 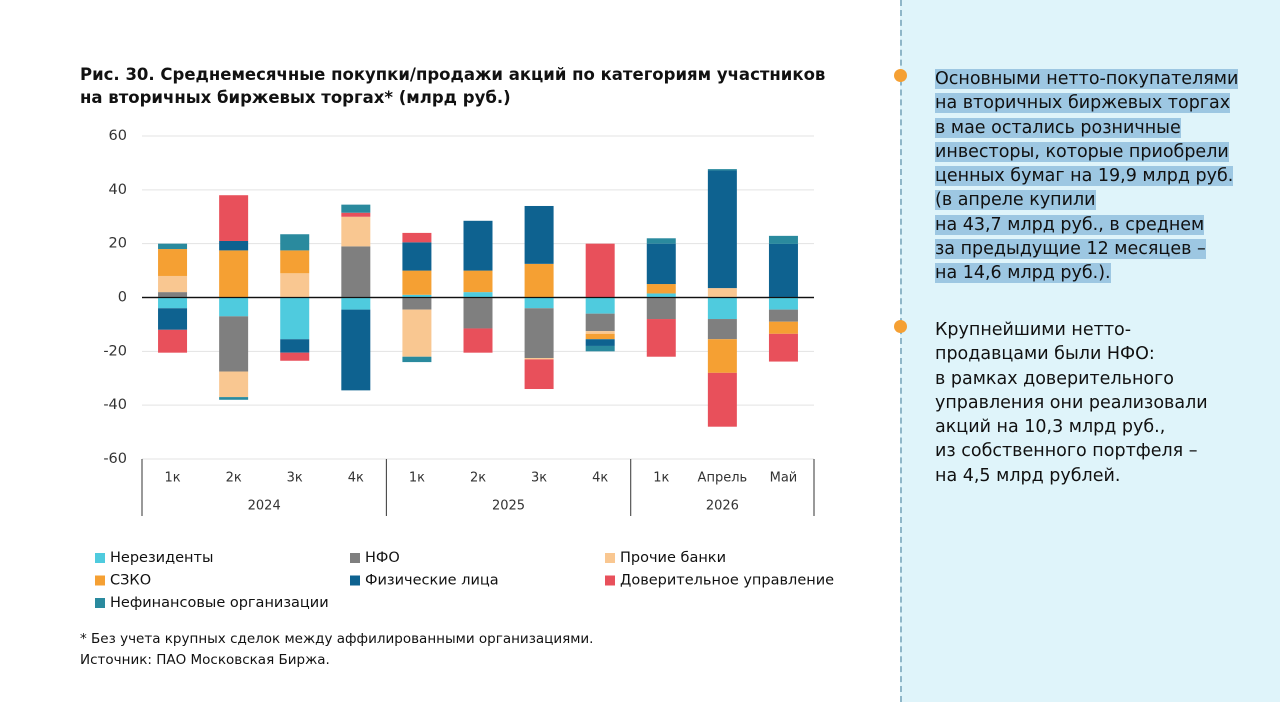 I want to click on text-line: Основными нетто-покупателями, so click(x=1087, y=79).